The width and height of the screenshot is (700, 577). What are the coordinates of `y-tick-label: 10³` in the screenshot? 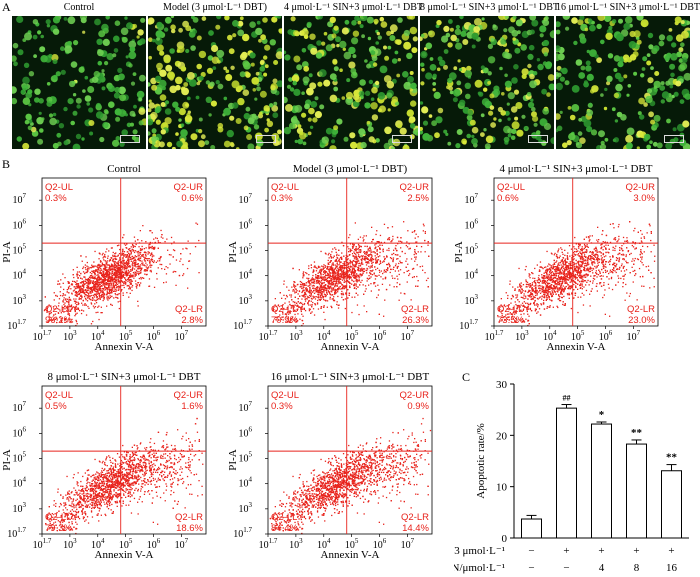 It's located at (246, 508).